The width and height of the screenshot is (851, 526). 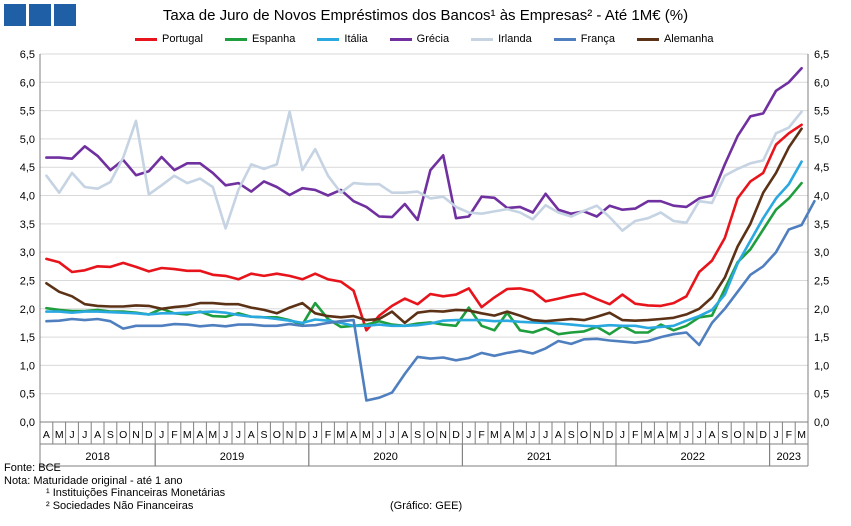 I want to click on legend-item: Espanha, so click(x=260, y=39).